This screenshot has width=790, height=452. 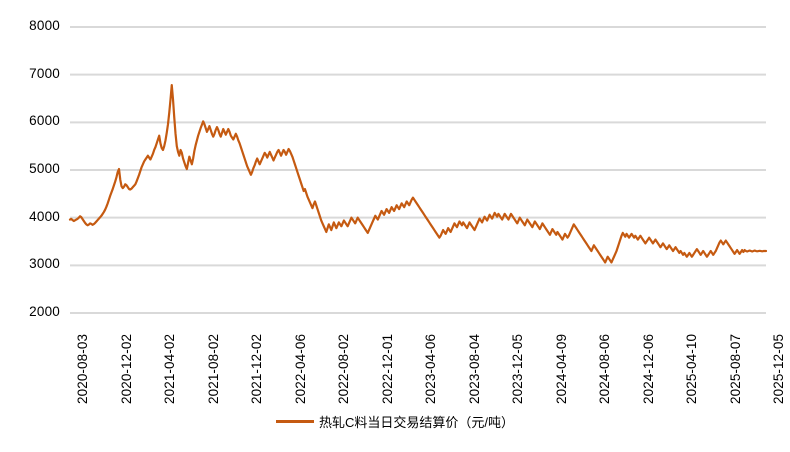 I want to click on x-tick-label: 2022-12-01, so click(x=387, y=368).